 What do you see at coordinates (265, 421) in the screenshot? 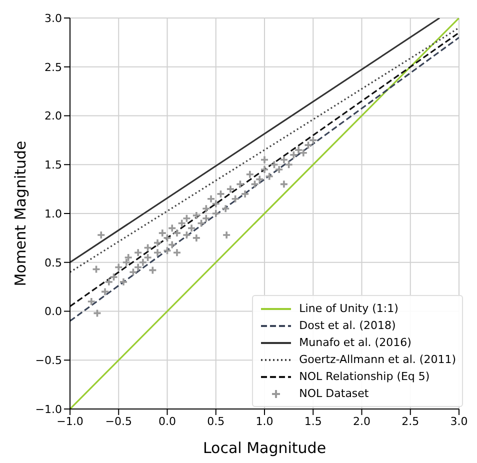
I see `x-tick-label: 1.0` at bounding box center [265, 421].